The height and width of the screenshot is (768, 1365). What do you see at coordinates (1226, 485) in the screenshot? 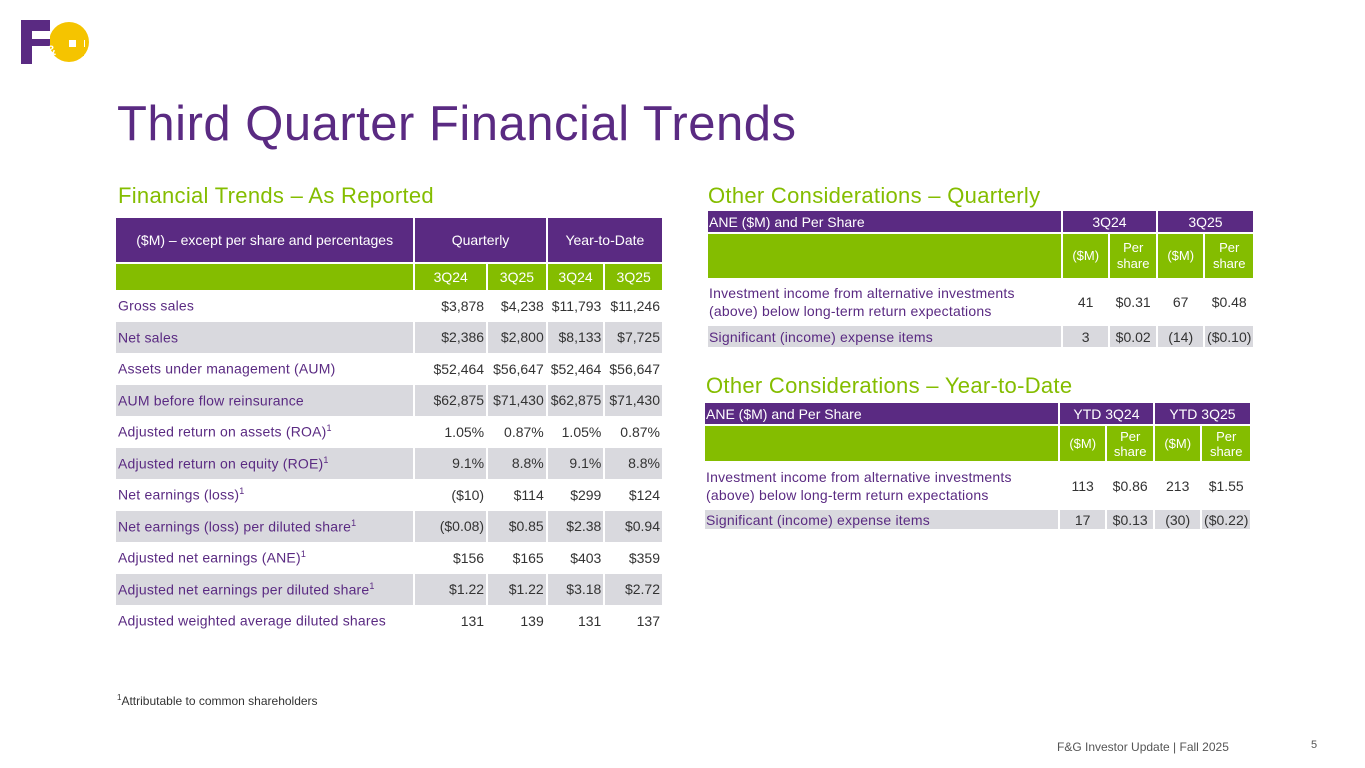
I see `cell: $1.55` at bounding box center [1226, 485].